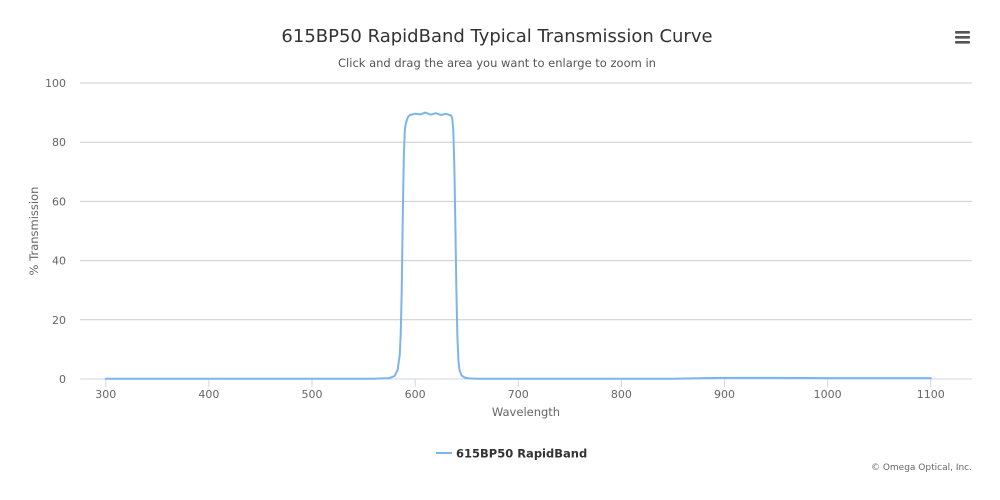  I want to click on x-tick-label: 900, so click(724, 394).